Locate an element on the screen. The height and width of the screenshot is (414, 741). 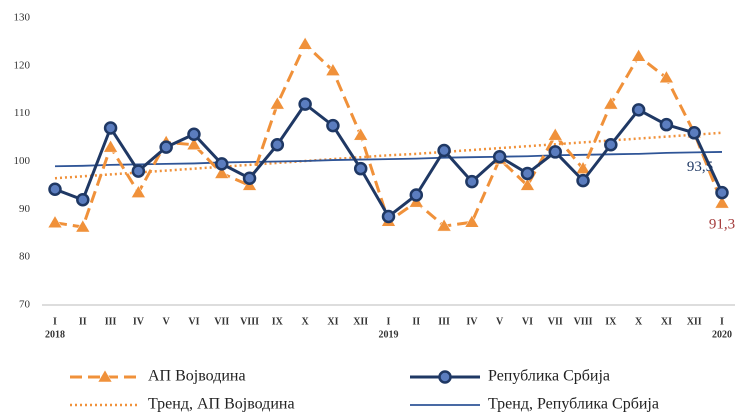
year-label: 2020 is located at coordinates (722, 334).